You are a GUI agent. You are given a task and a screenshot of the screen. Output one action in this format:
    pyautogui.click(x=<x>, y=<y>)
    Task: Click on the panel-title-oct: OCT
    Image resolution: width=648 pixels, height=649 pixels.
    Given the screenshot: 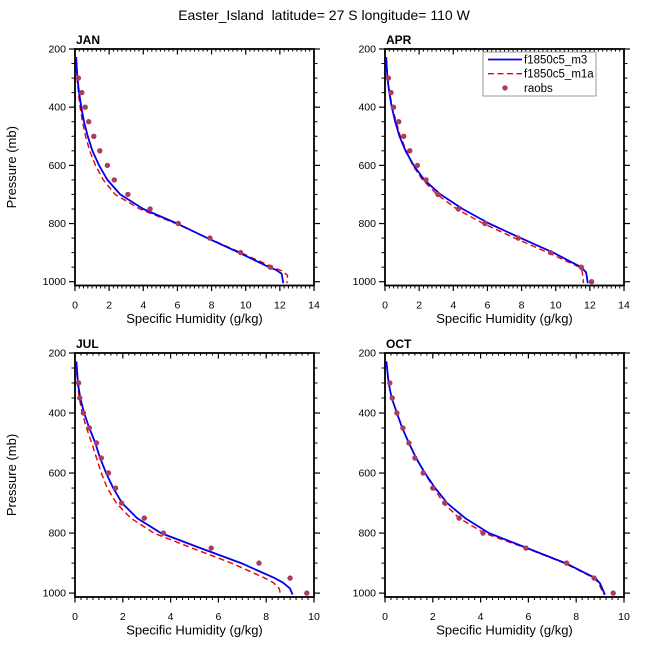 What is the action you would take?
    pyautogui.click(x=399, y=344)
    